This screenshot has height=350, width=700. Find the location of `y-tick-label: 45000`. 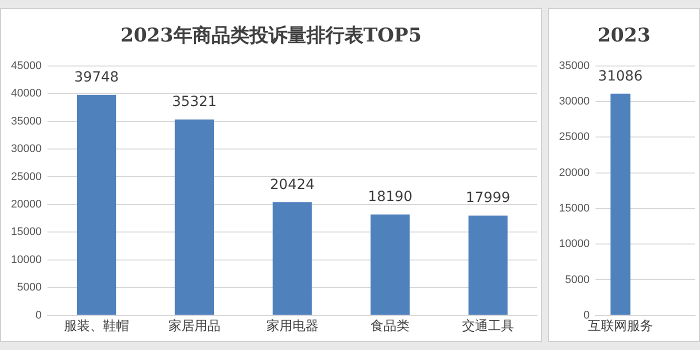

y-tick-label: 45000 is located at coordinates (26, 66).